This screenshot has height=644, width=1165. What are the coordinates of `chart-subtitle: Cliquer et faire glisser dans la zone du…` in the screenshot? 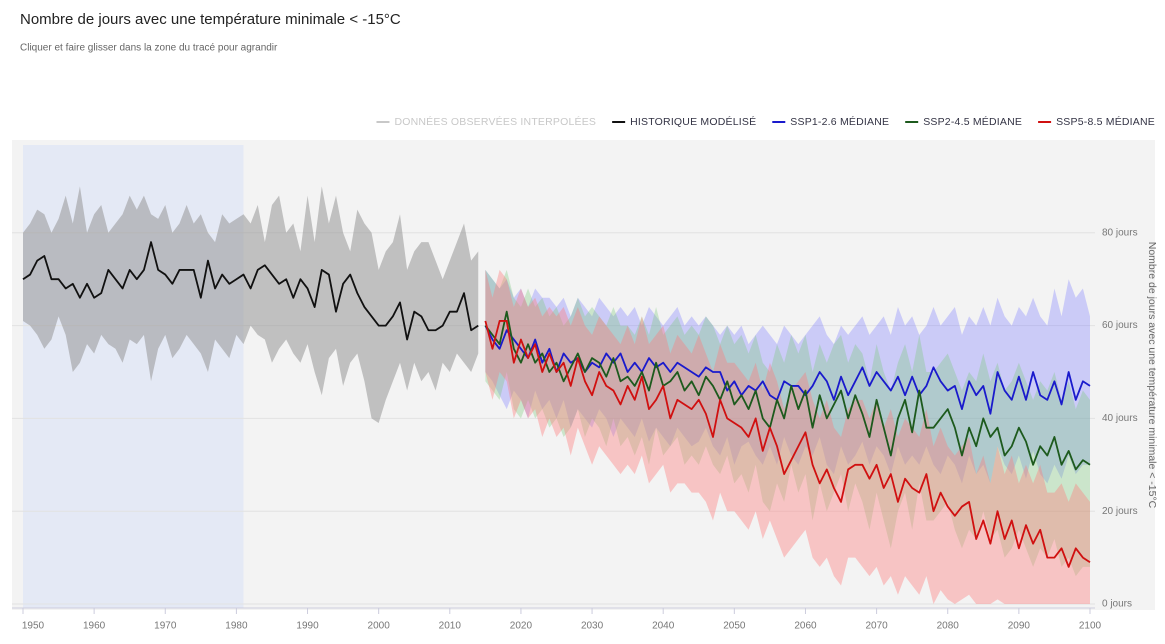 It's located at (149, 48).